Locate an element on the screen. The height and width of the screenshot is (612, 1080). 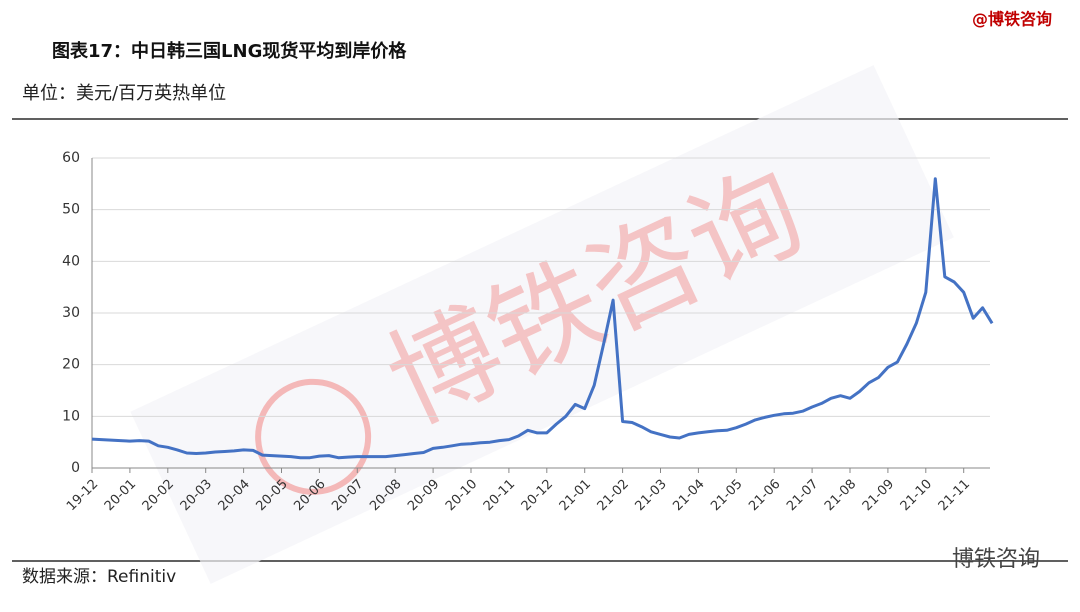
y-tick-label: 0 is located at coordinates (75, 468).